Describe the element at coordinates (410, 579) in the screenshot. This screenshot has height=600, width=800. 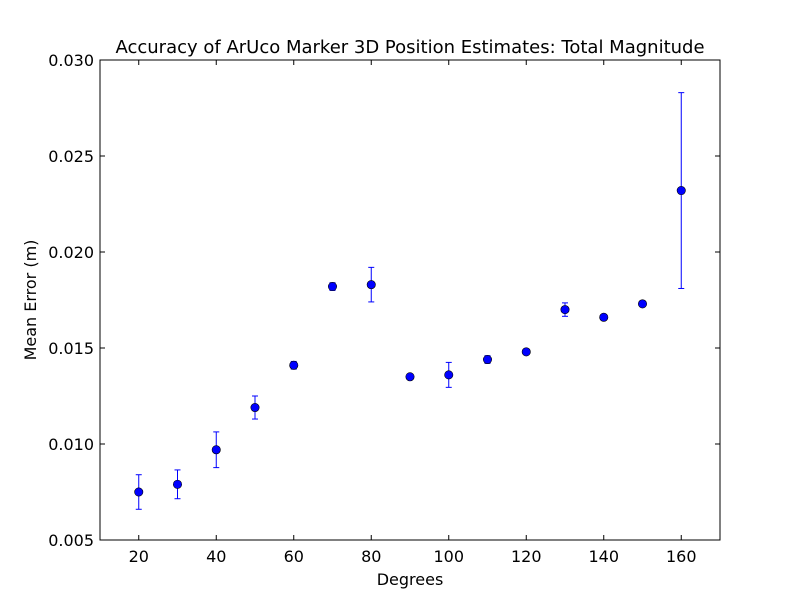
I see `x-axis-label: Degrees` at that location.